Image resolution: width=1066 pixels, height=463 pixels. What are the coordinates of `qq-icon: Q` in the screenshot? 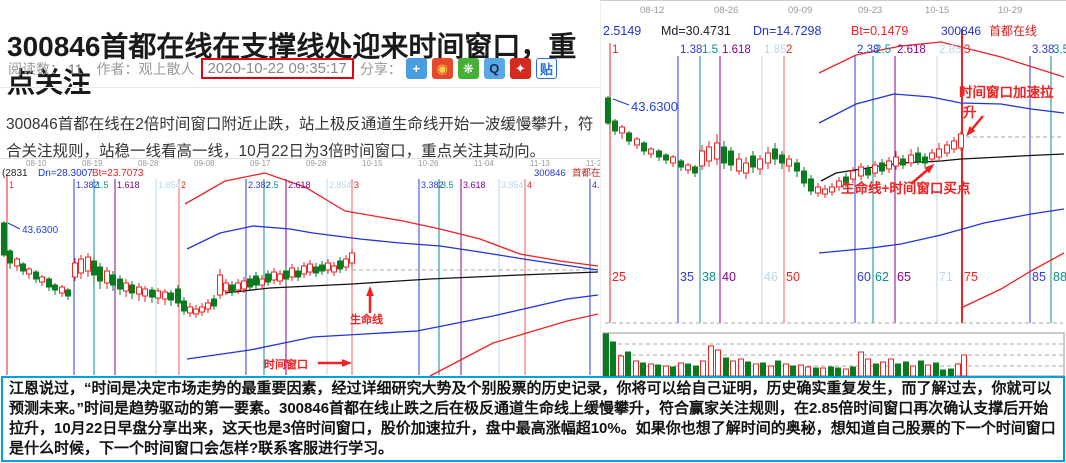 It's located at (494, 68).